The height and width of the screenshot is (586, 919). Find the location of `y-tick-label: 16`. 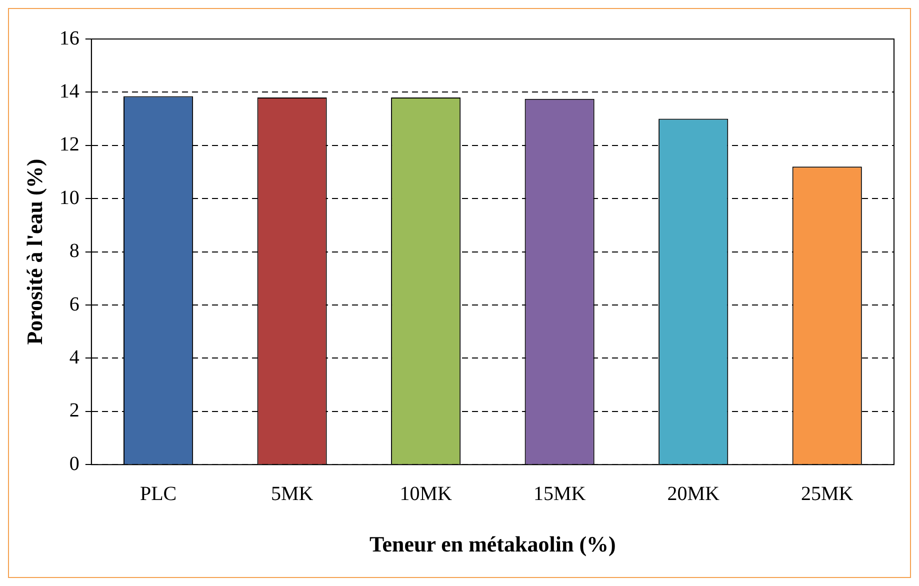

y-tick-label: 16 is located at coordinates (69, 38).